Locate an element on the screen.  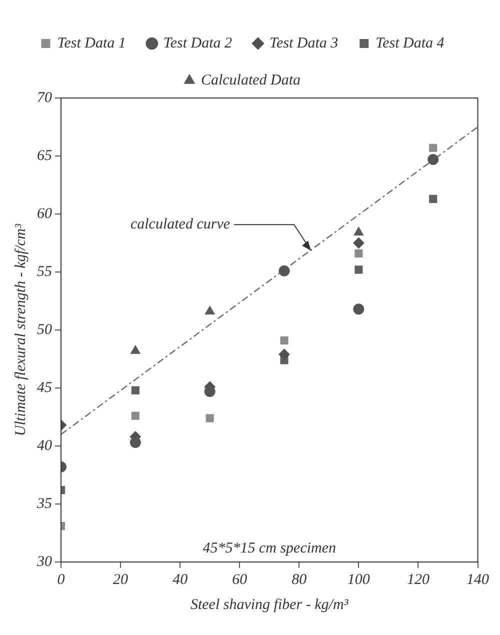
x-tick-label: 80 is located at coordinates (300, 580).